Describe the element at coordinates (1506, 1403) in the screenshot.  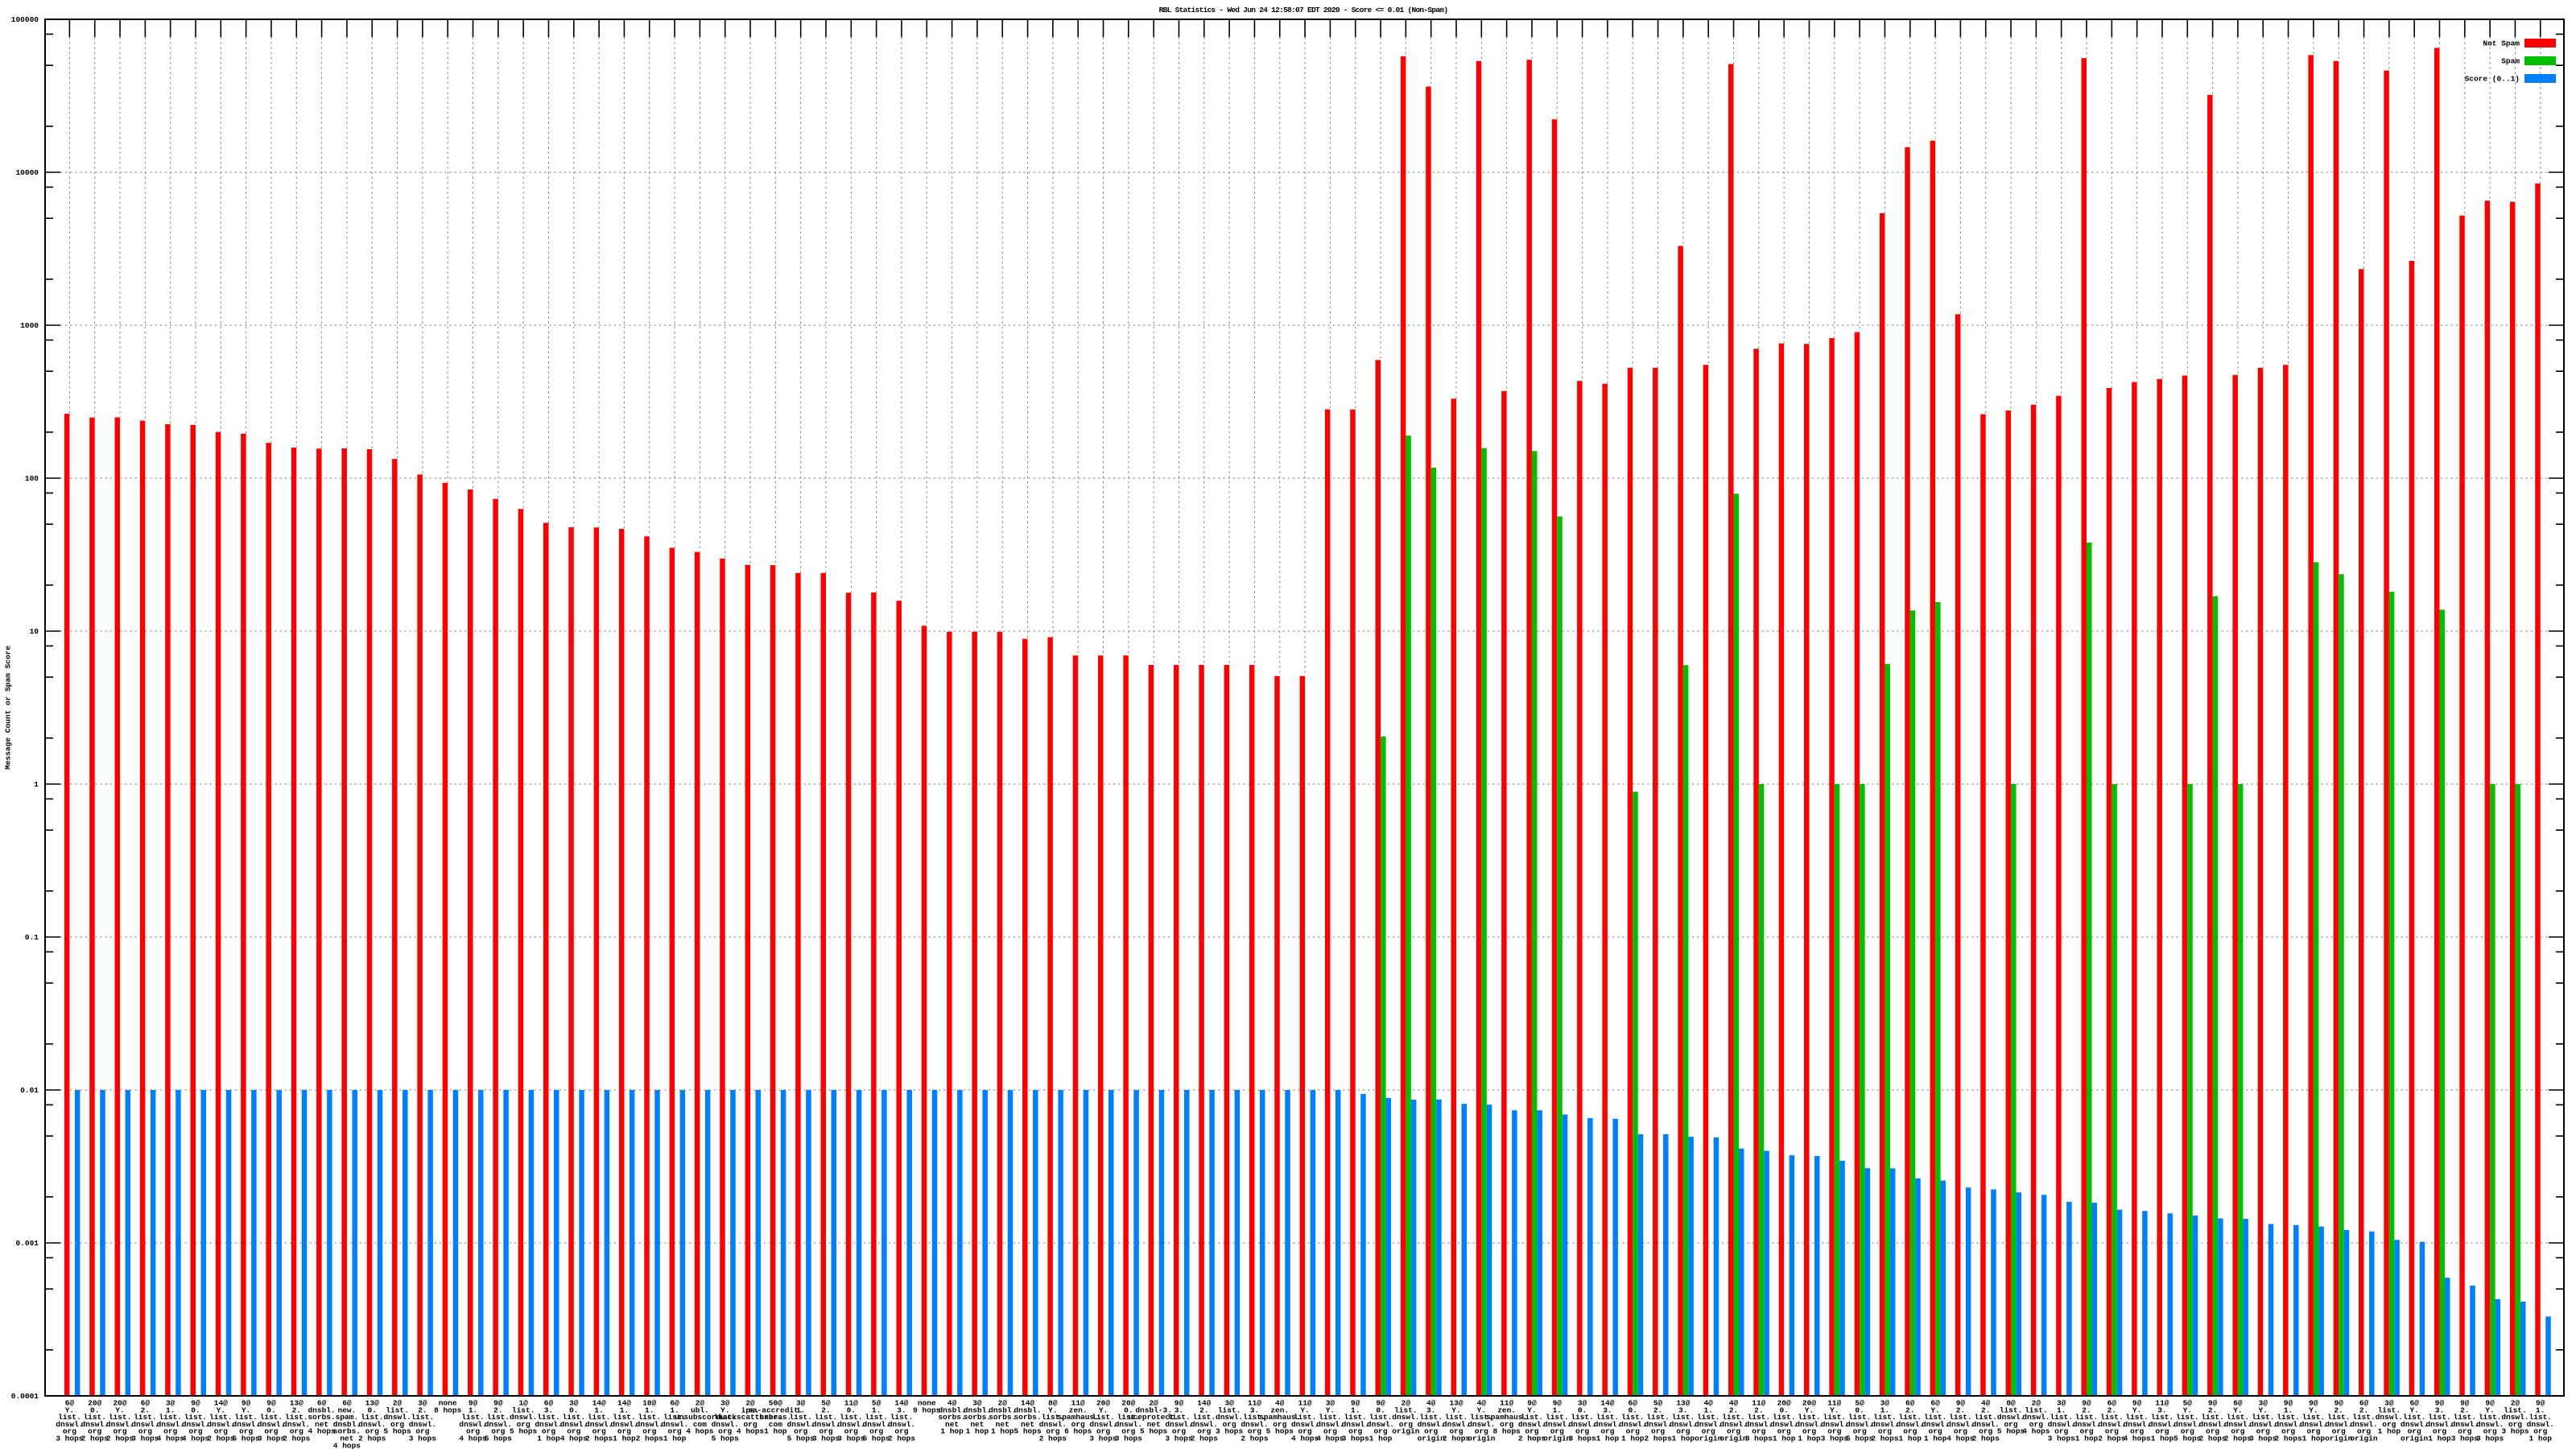
I see `svg-text: 11@` at that location.